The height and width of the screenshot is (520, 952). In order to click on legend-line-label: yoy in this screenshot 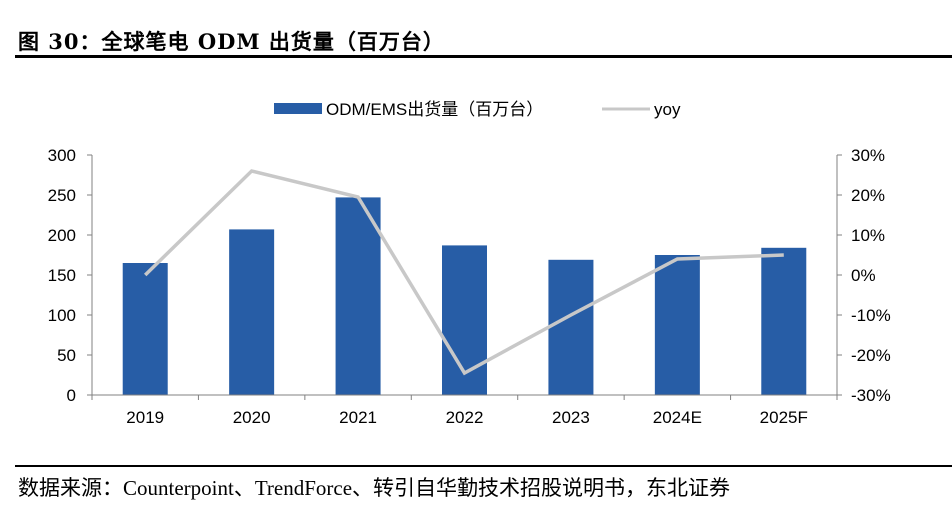, I will do `click(667, 109)`.